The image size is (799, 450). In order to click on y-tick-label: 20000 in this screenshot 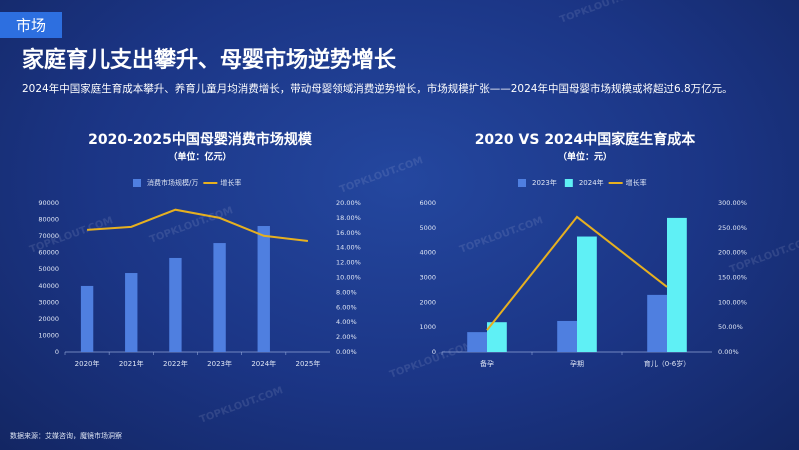, I will do `click(48, 319)`.